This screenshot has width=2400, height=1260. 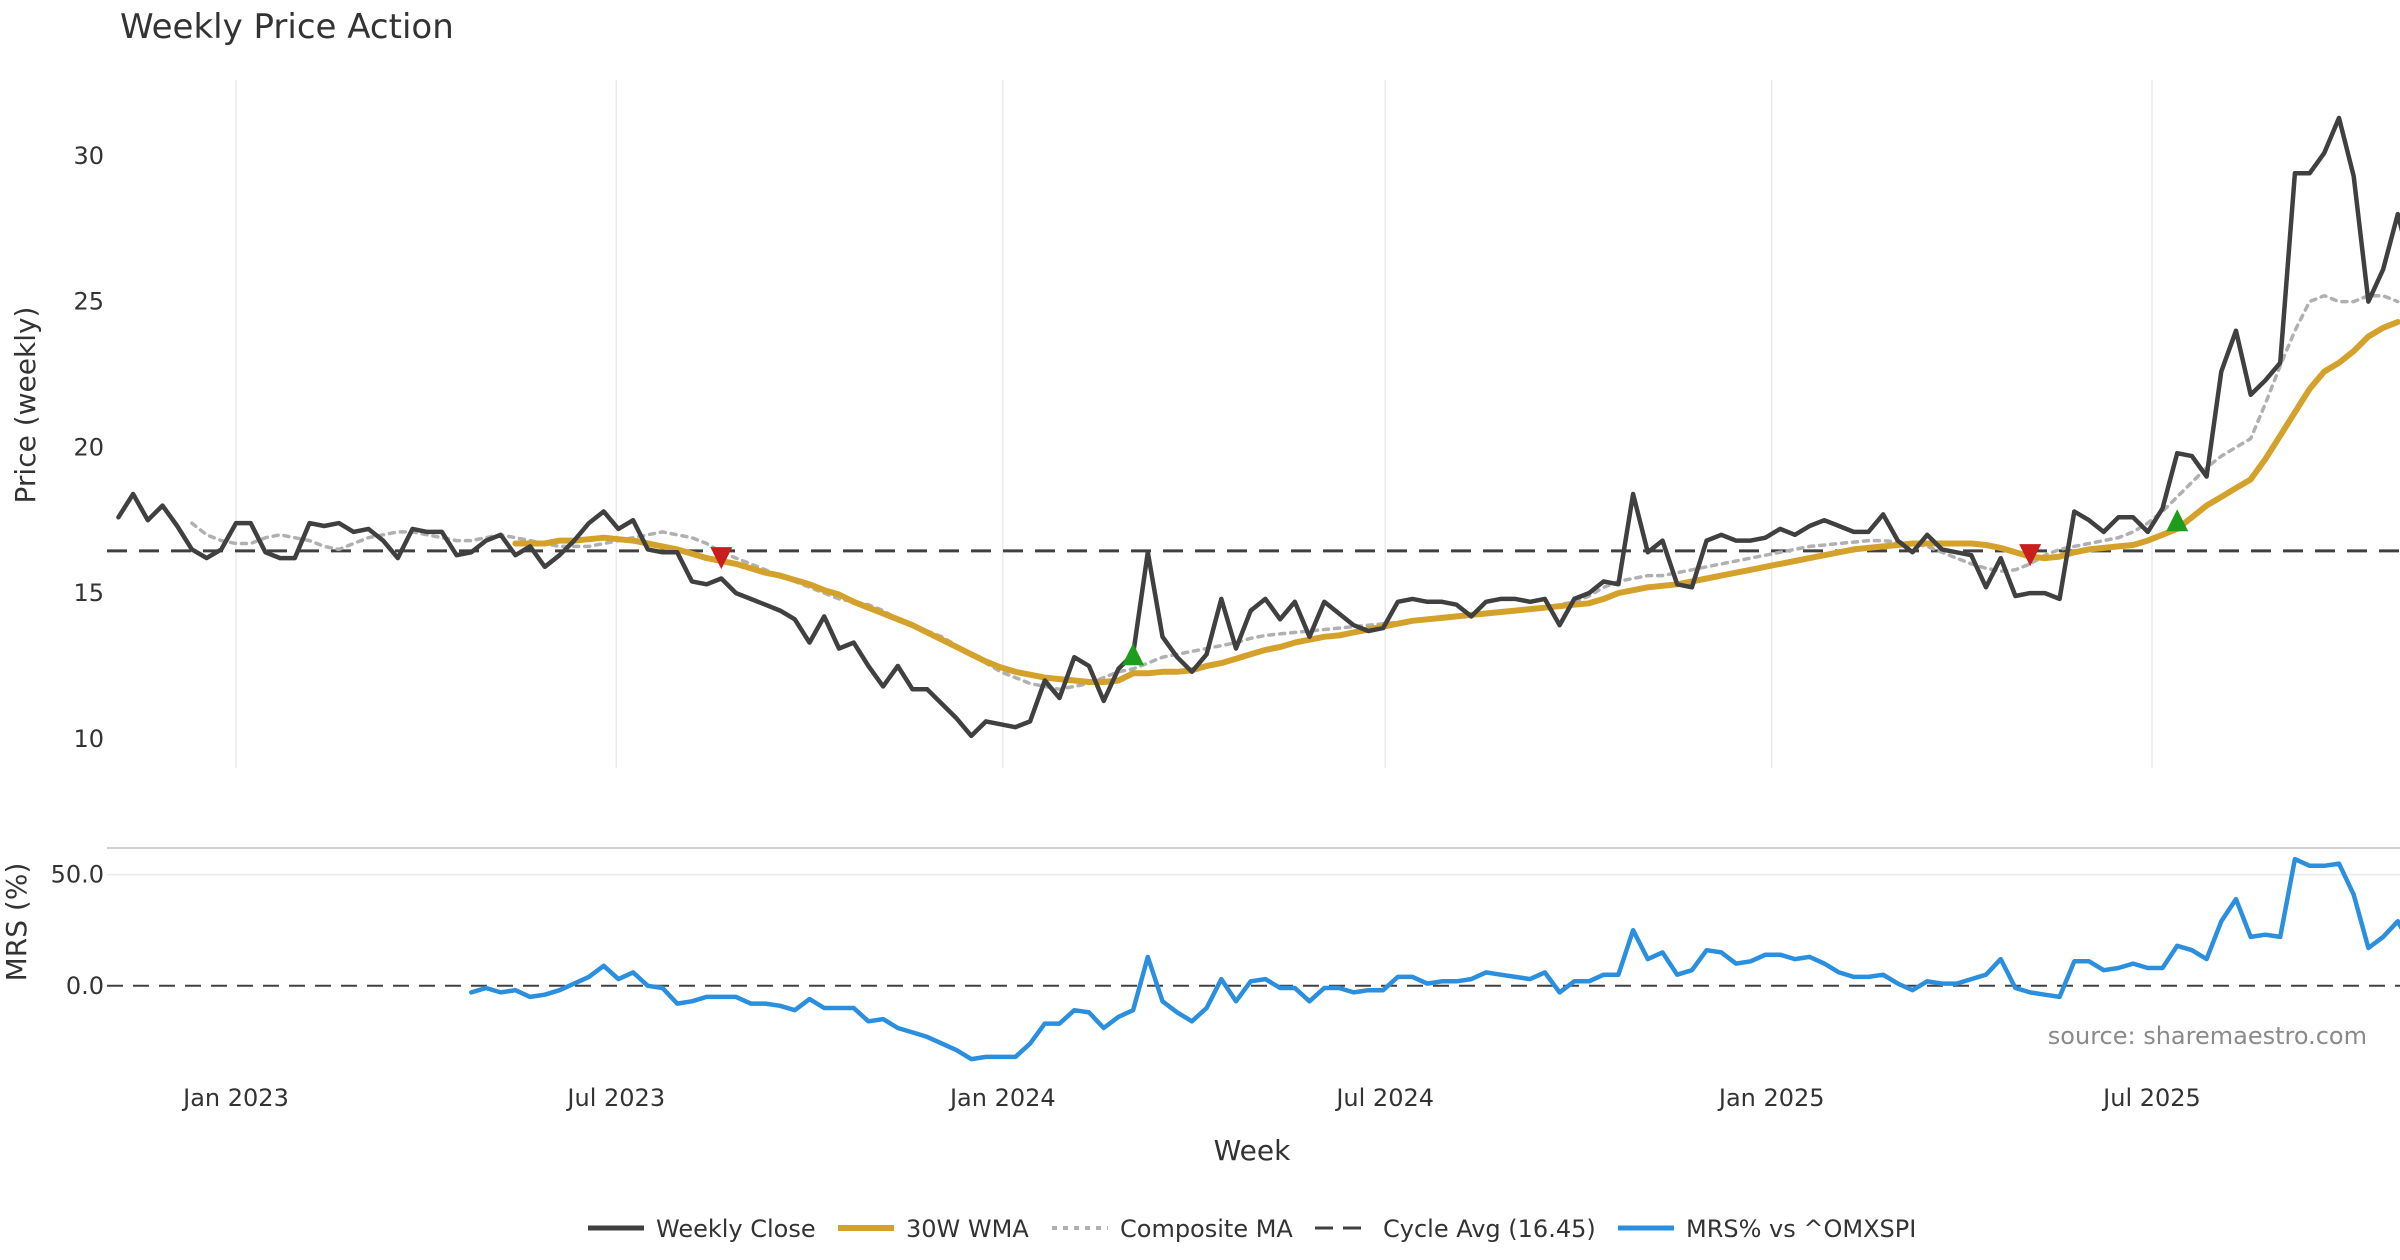 What do you see at coordinates (615, 1098) in the screenshot?
I see `x-tick-label: Jul 2023` at bounding box center [615, 1098].